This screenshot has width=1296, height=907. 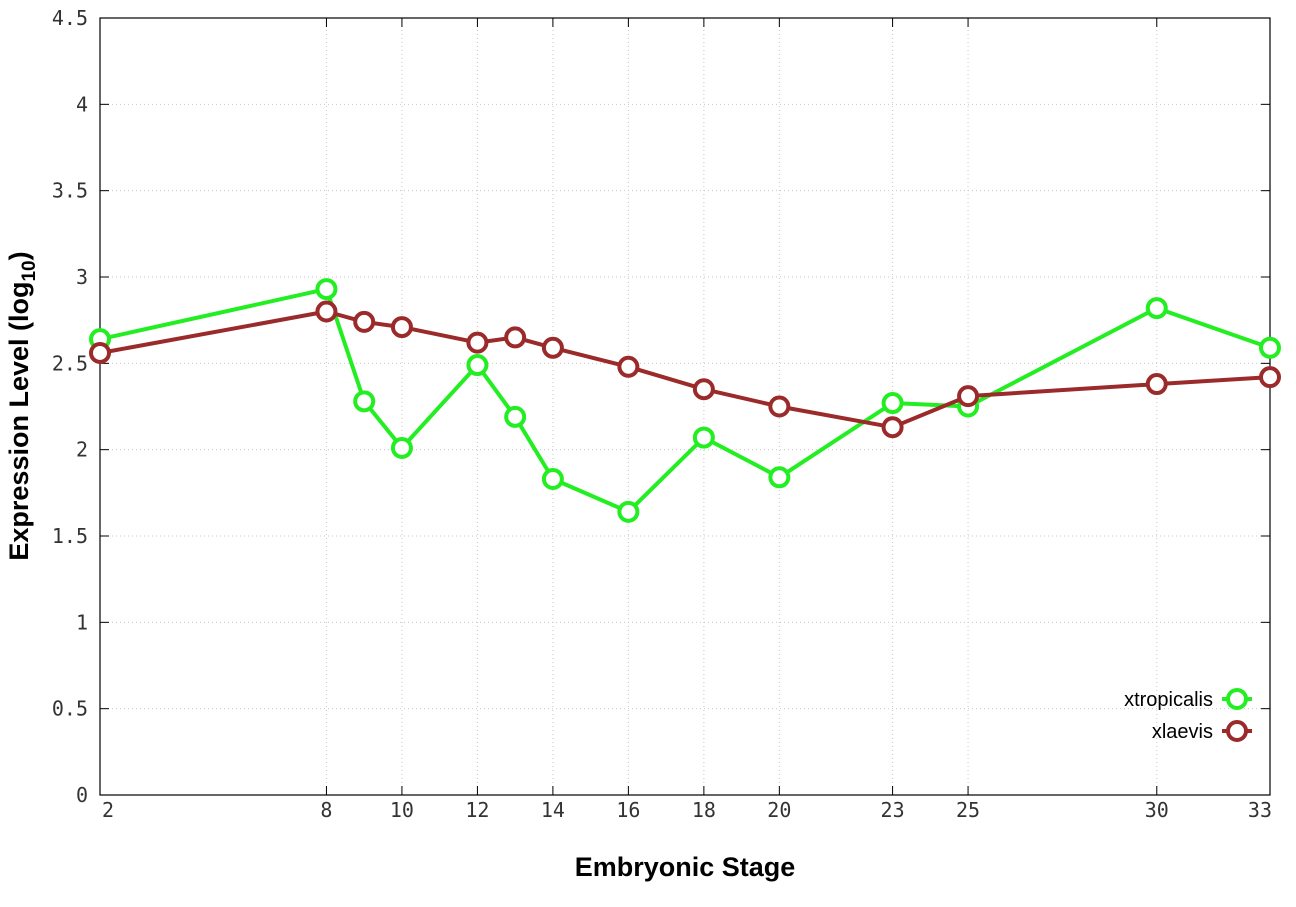 I want to click on series-line-xlaevis, so click(x=685, y=369).